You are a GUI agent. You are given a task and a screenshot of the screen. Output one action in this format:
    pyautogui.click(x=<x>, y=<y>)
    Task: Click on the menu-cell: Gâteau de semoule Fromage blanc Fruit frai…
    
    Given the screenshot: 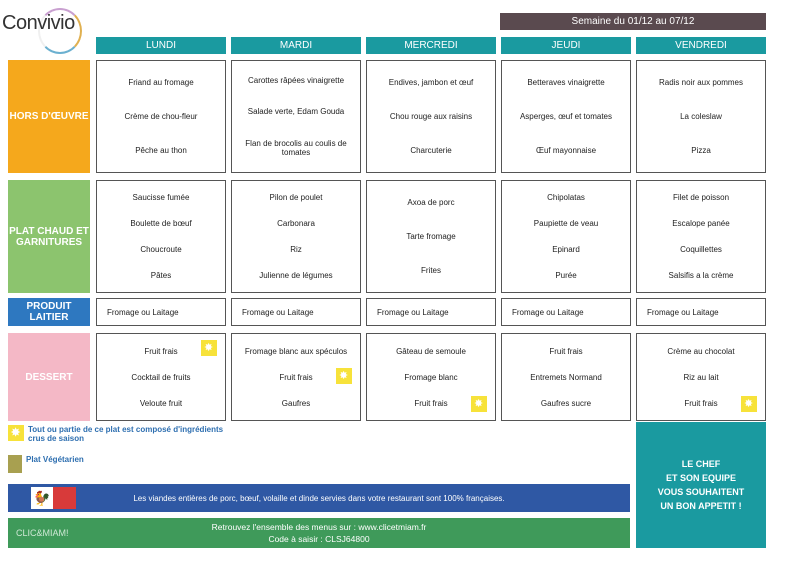 What is the action you would take?
    pyautogui.click(x=431, y=377)
    